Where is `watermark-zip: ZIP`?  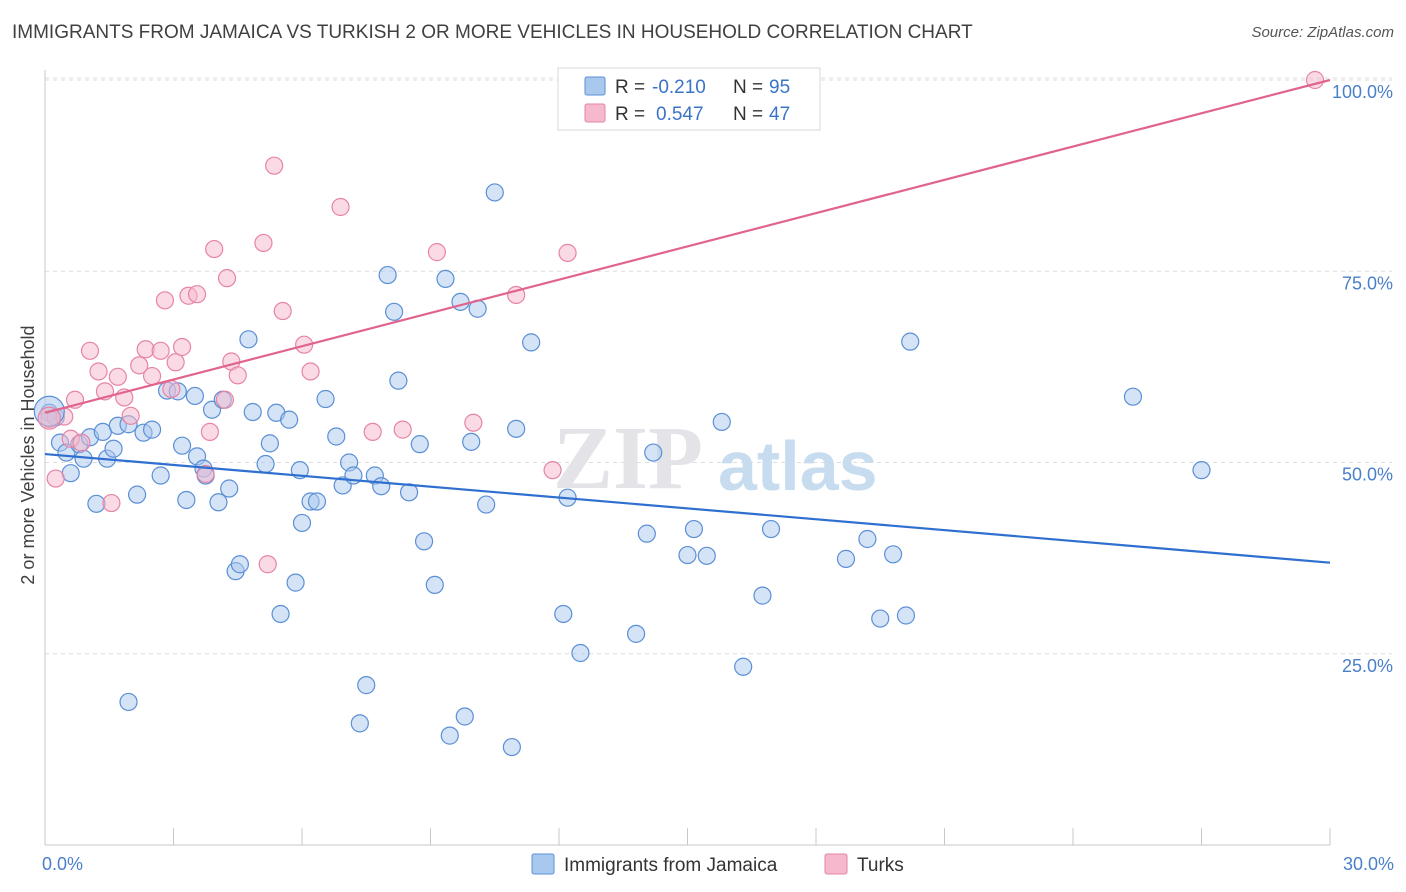 watermark-zip: ZIP is located at coordinates (628, 458).